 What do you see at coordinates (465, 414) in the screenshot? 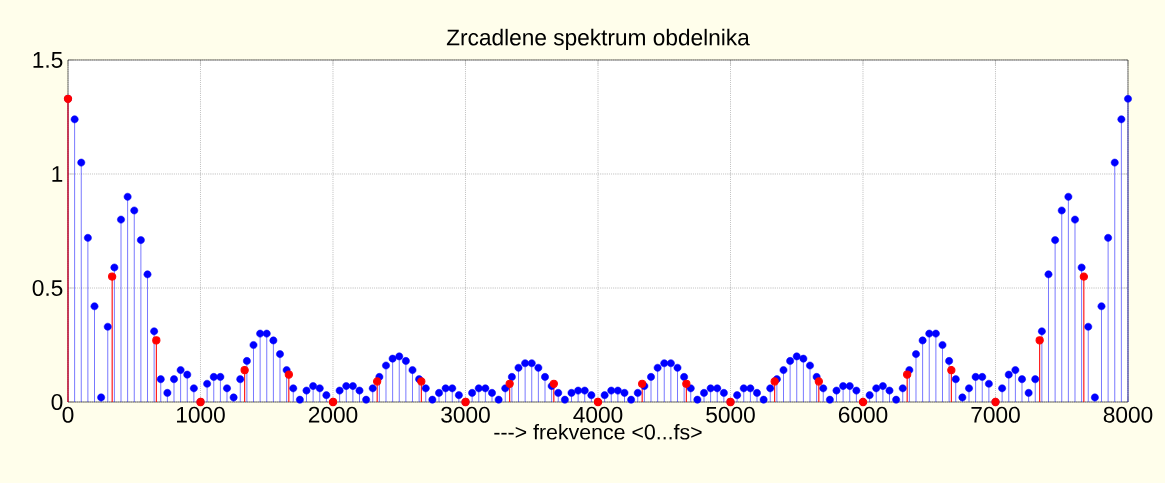
I see `x-tick-label: 3000` at bounding box center [465, 414].